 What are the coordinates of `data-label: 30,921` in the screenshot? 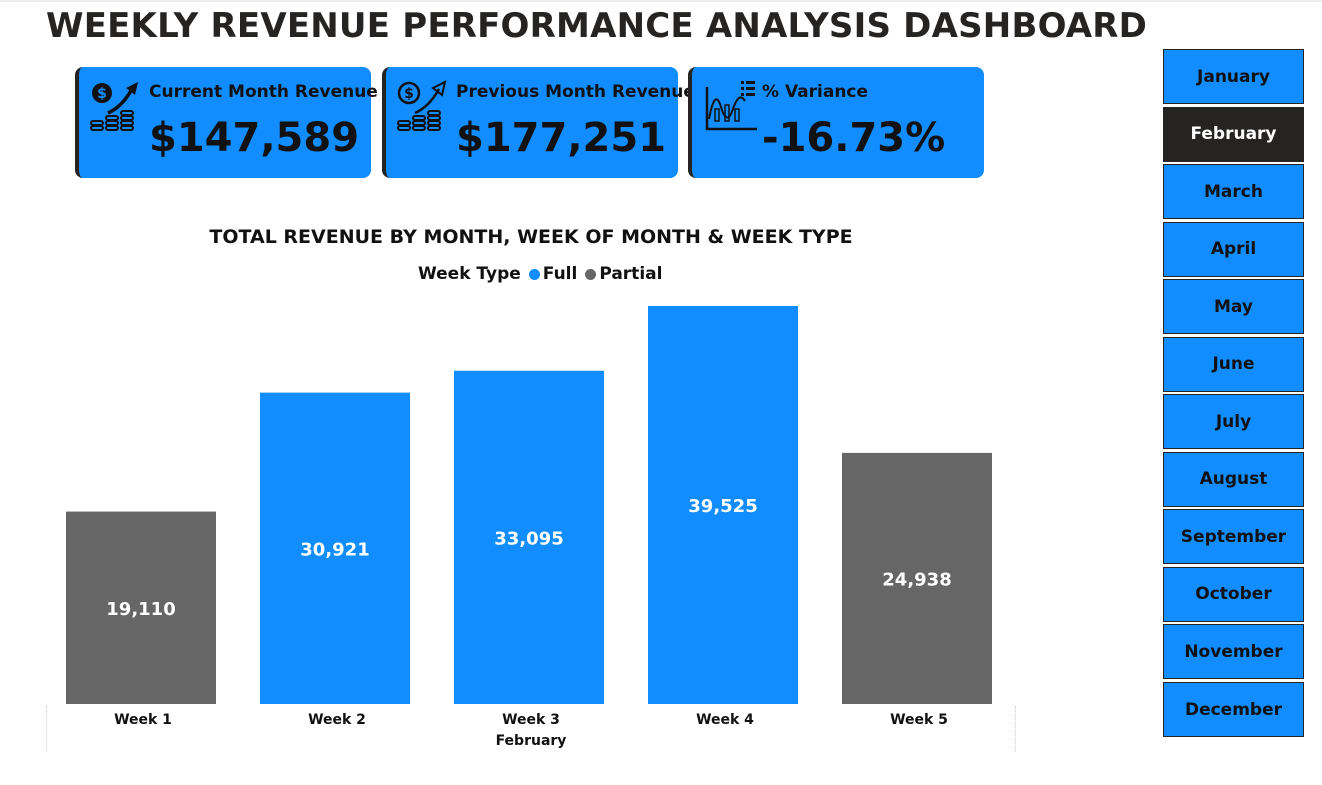 It's located at (334, 549).